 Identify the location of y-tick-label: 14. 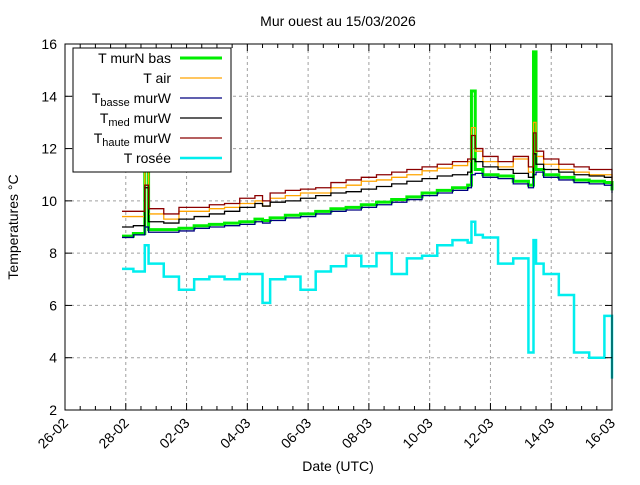
(49, 96).